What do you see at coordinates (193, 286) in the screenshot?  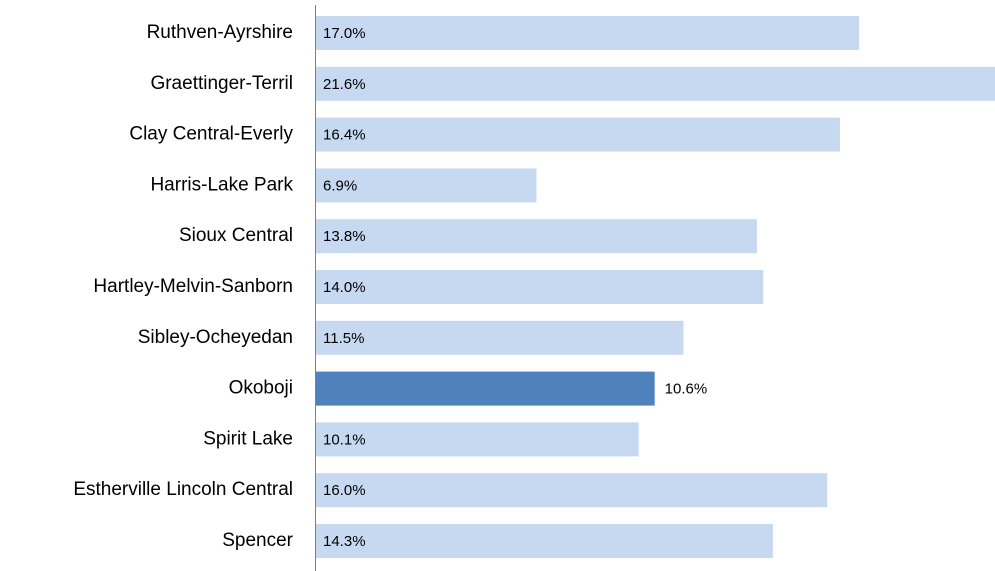 I see `category-label: Hartley-Melvin-Sanborn` at bounding box center [193, 286].